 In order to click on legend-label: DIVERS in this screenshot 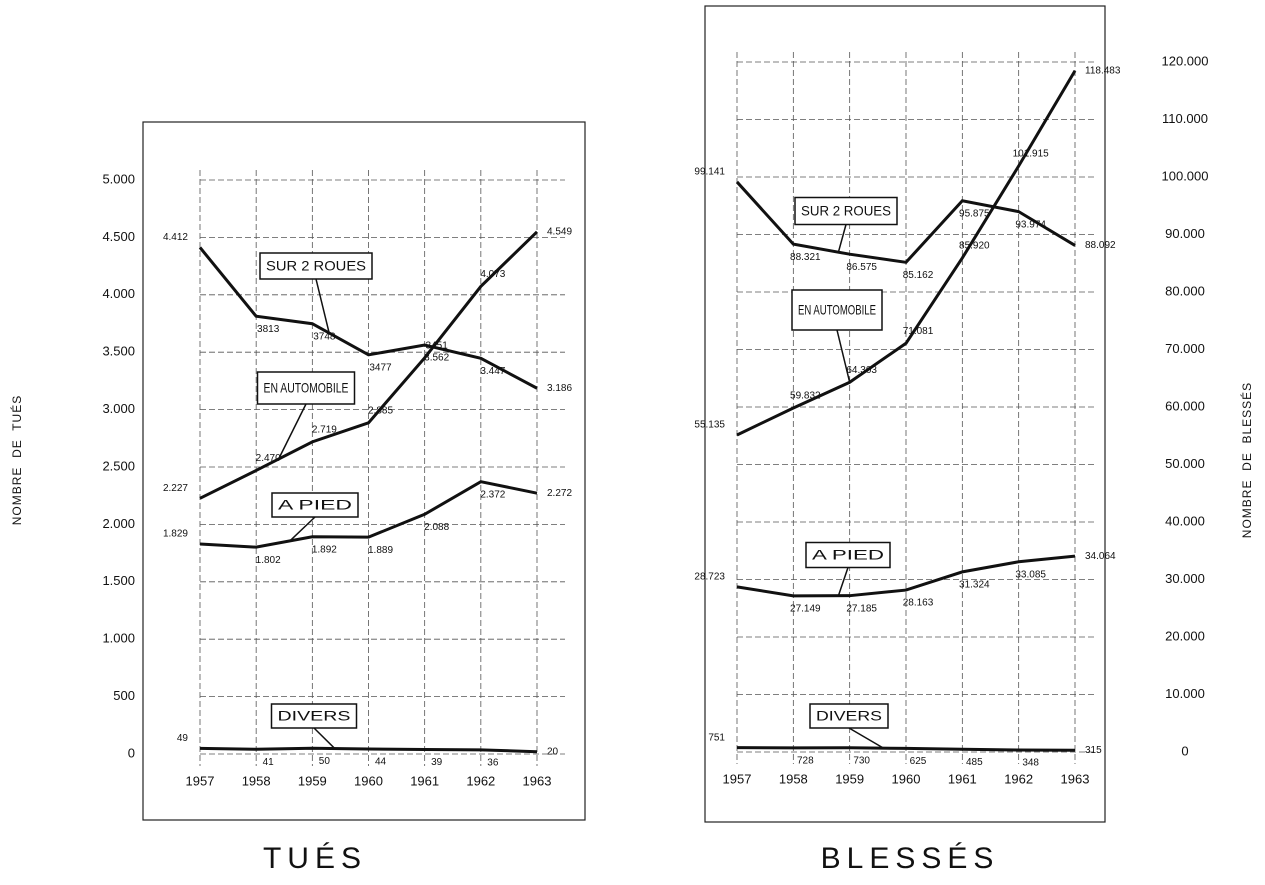, I will do `click(314, 716)`.